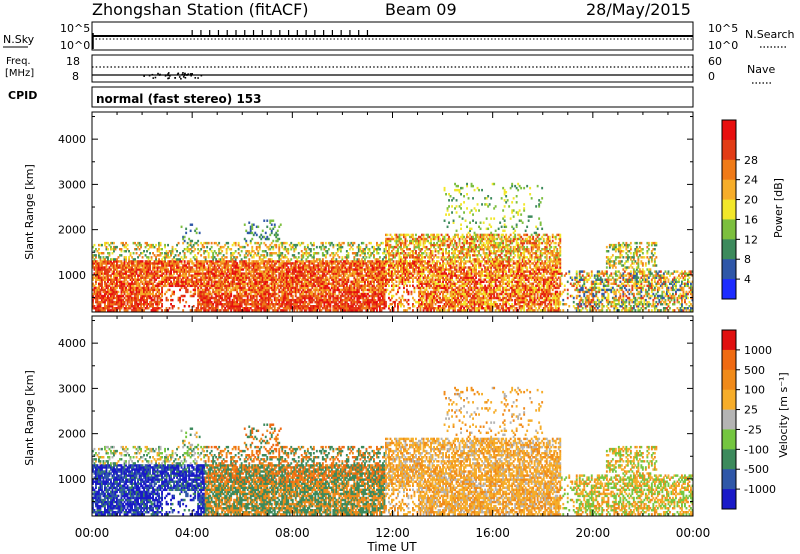  Describe the element at coordinates (182, 74) in the screenshot. I see `freq-dip-dot` at that location.